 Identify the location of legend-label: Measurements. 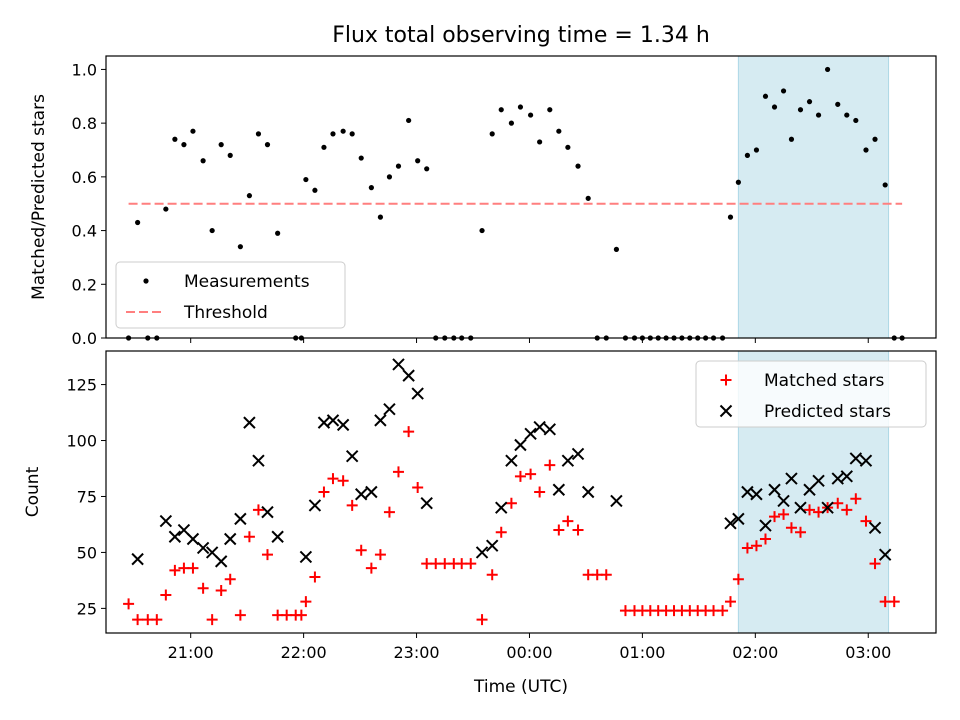
(247, 282).